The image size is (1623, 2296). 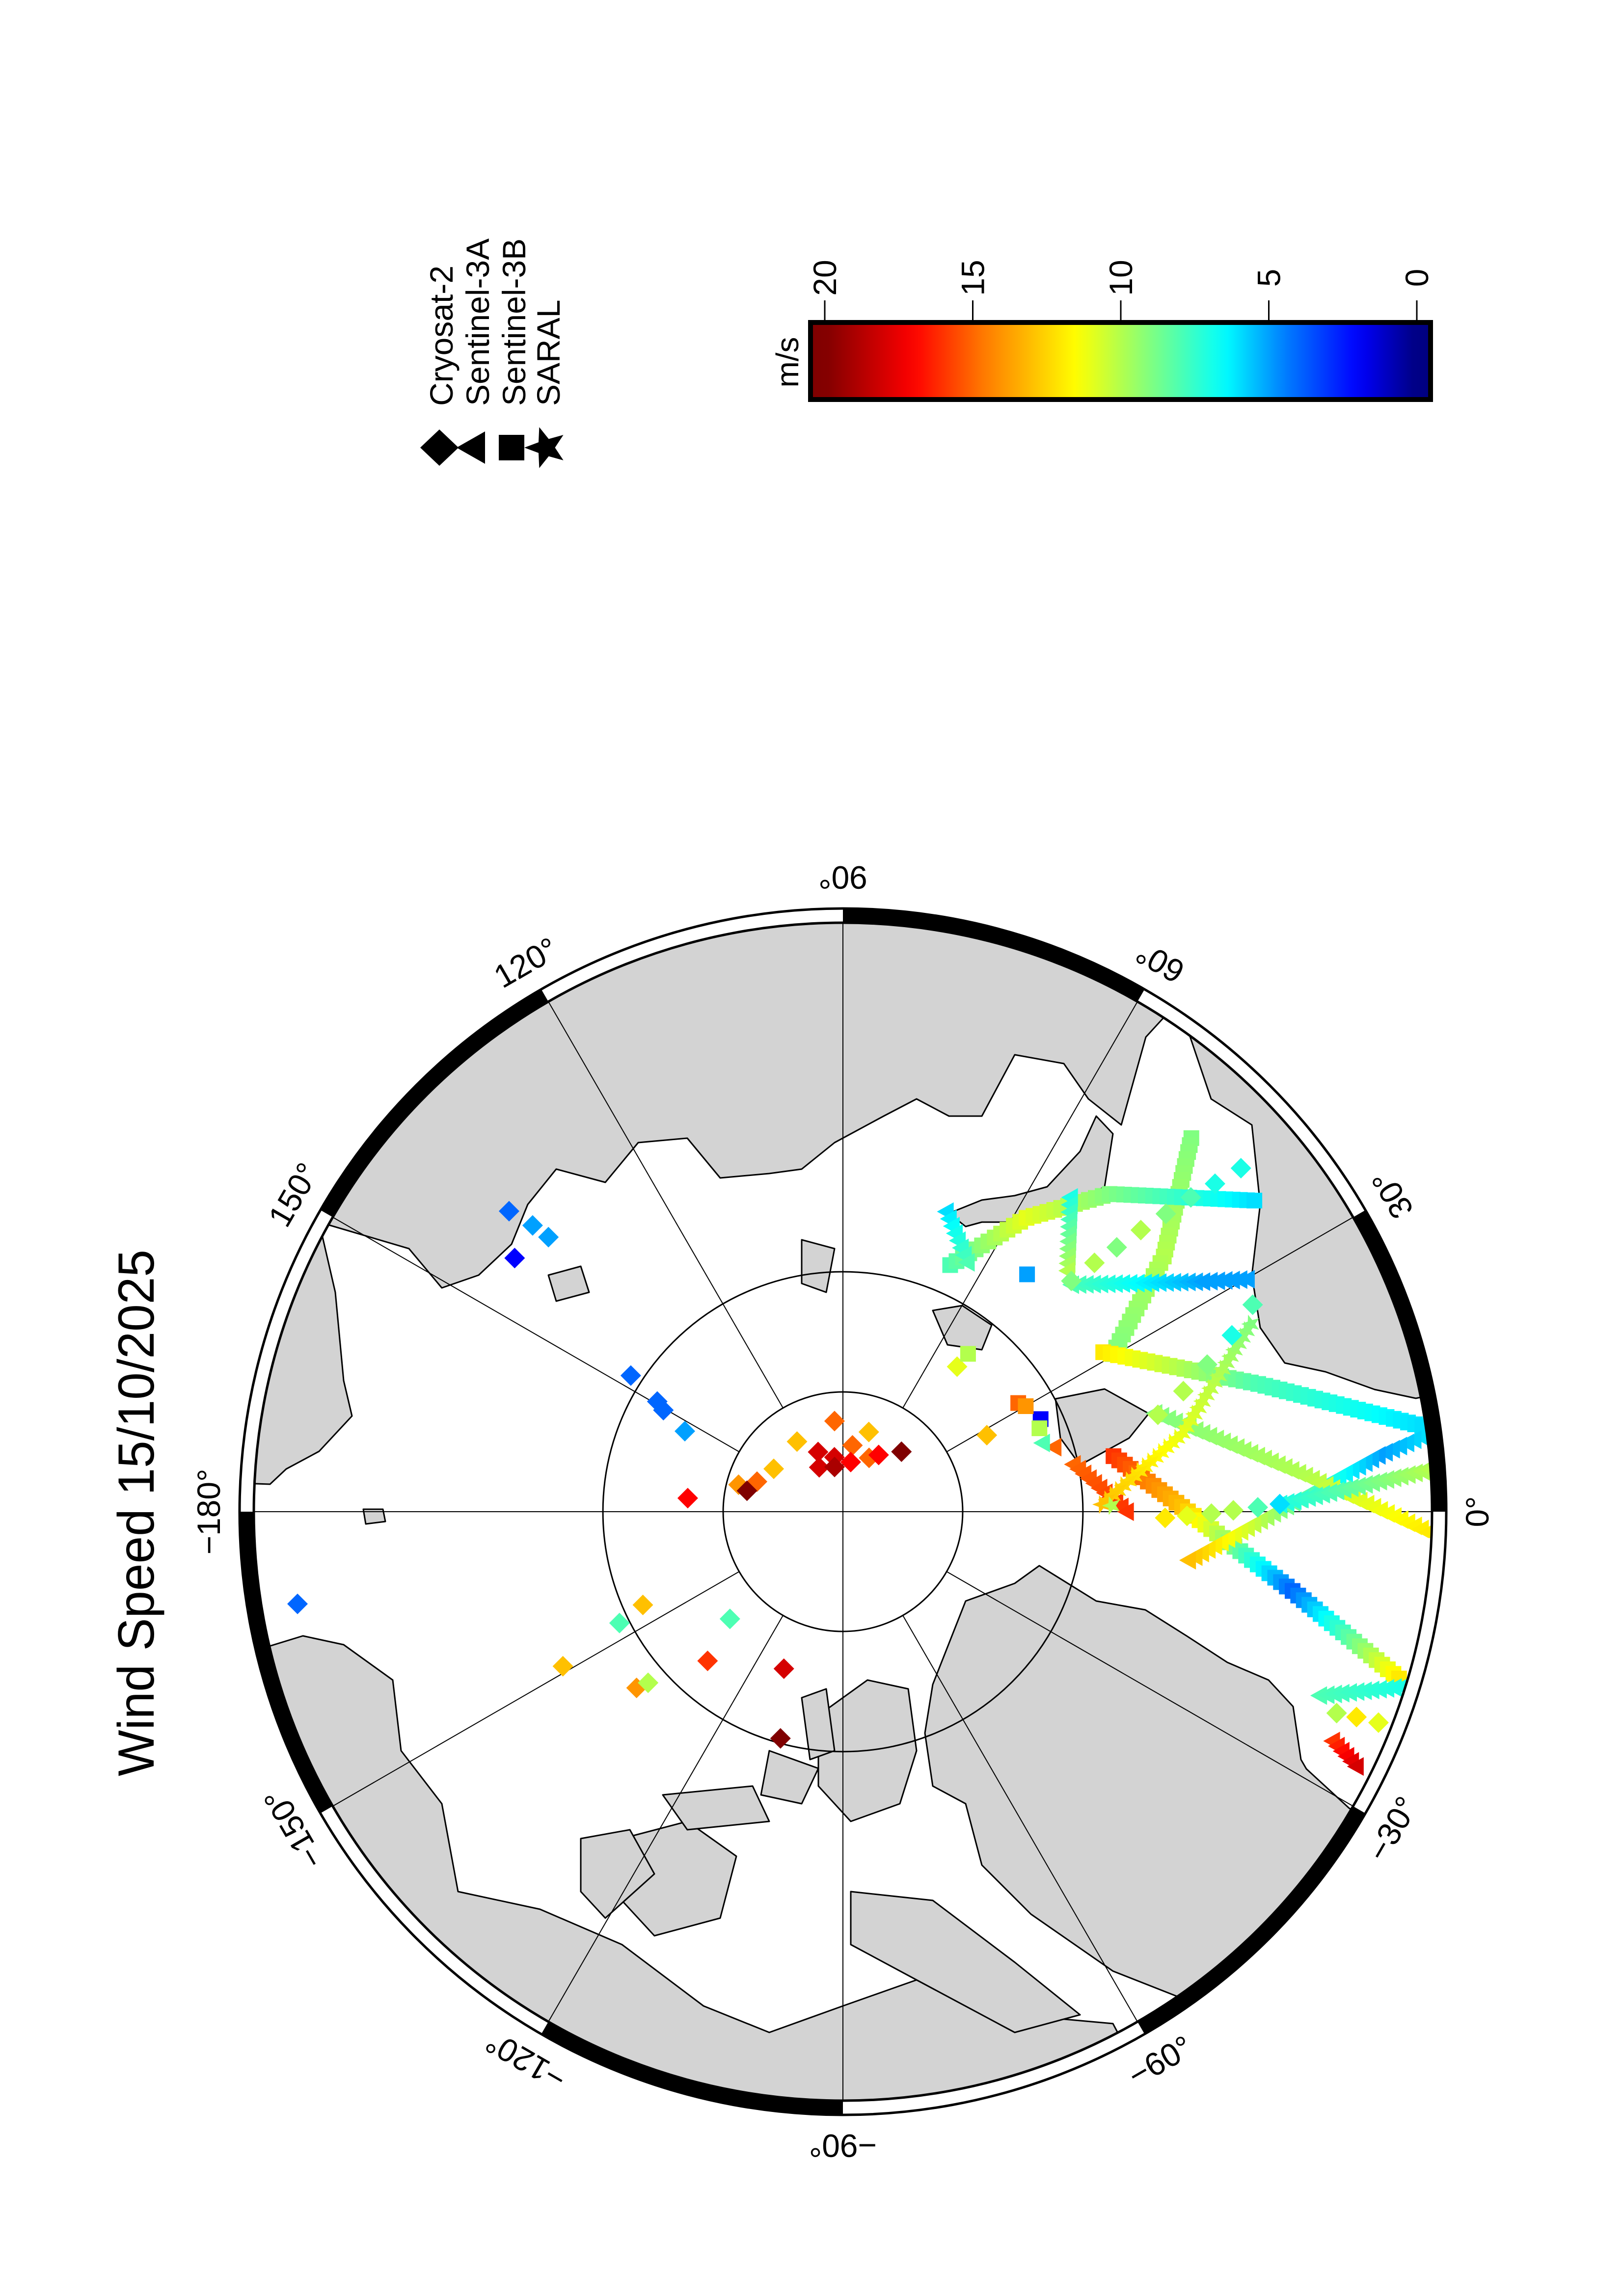 What do you see at coordinates (1151, 1787) in the screenshot?
I see `landmass-greenland` at bounding box center [1151, 1787].